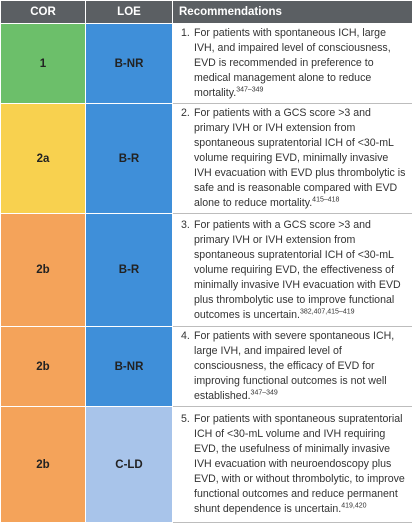 This screenshot has width=412, height=523. What do you see at coordinates (327, 311) in the screenshot?
I see `references: 382,407,415–419` at bounding box center [327, 311].